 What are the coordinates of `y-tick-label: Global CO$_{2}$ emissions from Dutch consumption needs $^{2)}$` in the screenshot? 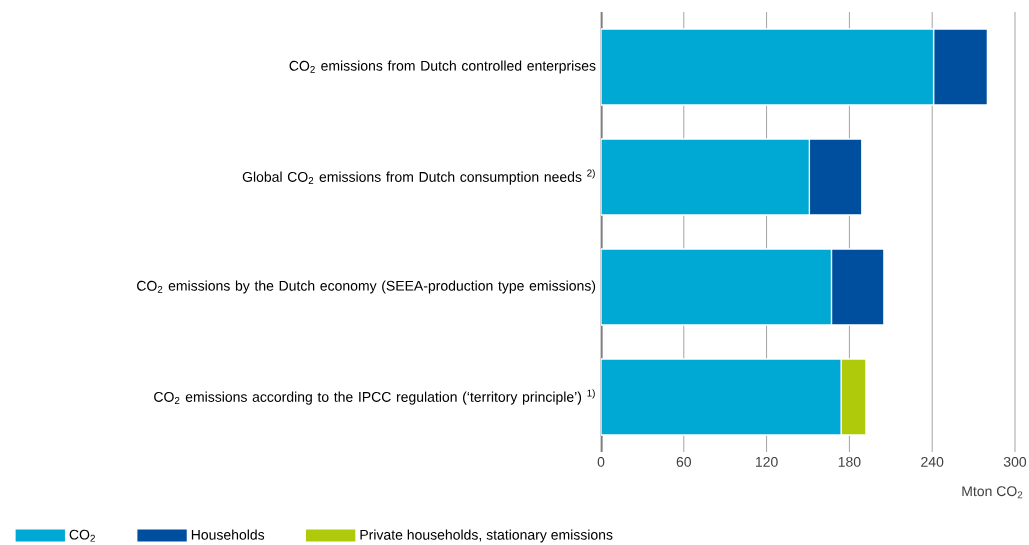 It's located at (418, 177).